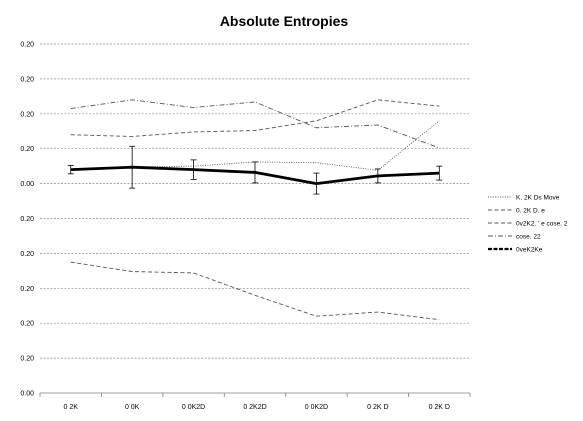 The height and width of the screenshot is (421, 583). I want to click on legend-entry: K. 2K Ds Move, so click(538, 197).